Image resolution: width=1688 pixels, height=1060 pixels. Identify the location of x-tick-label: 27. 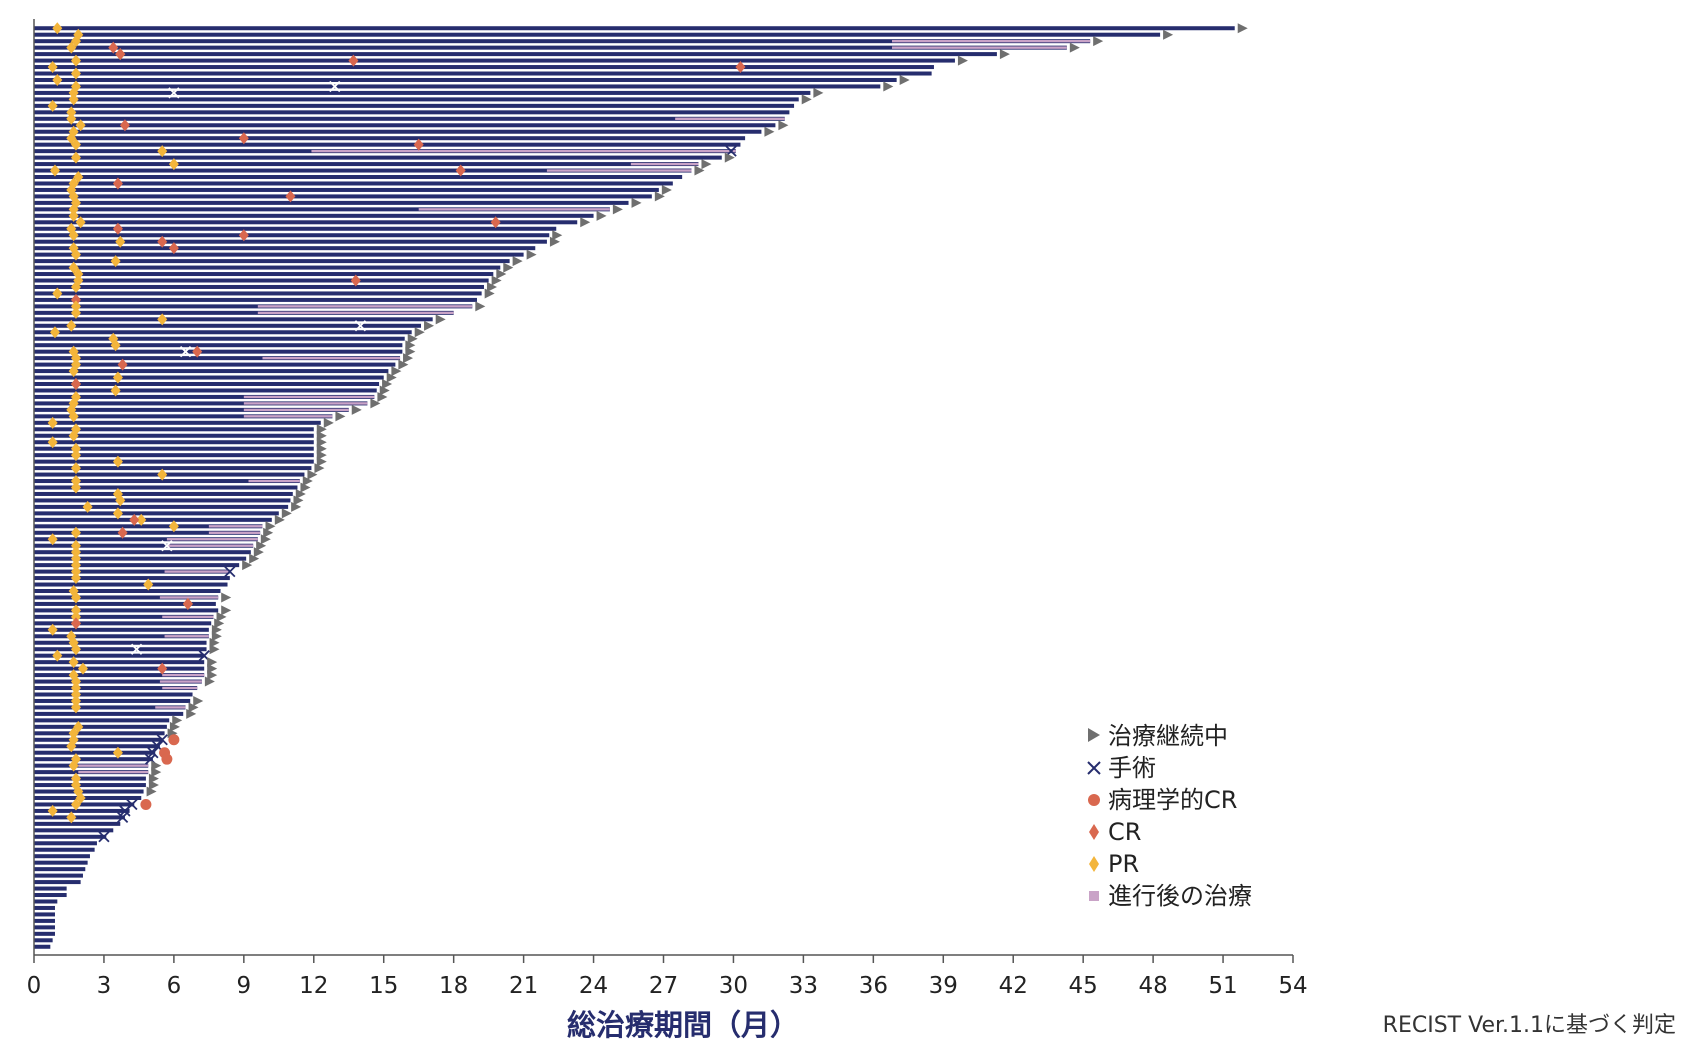
(663, 986).